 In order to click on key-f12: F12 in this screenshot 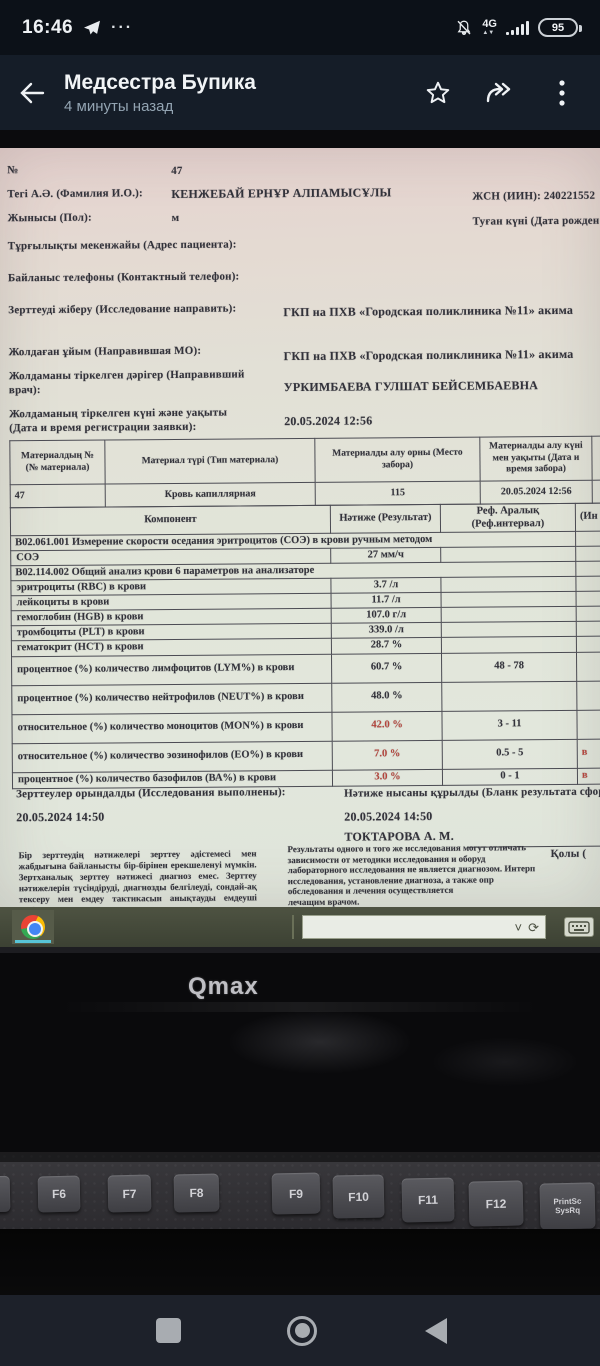, I will do `click(496, 1203)`.